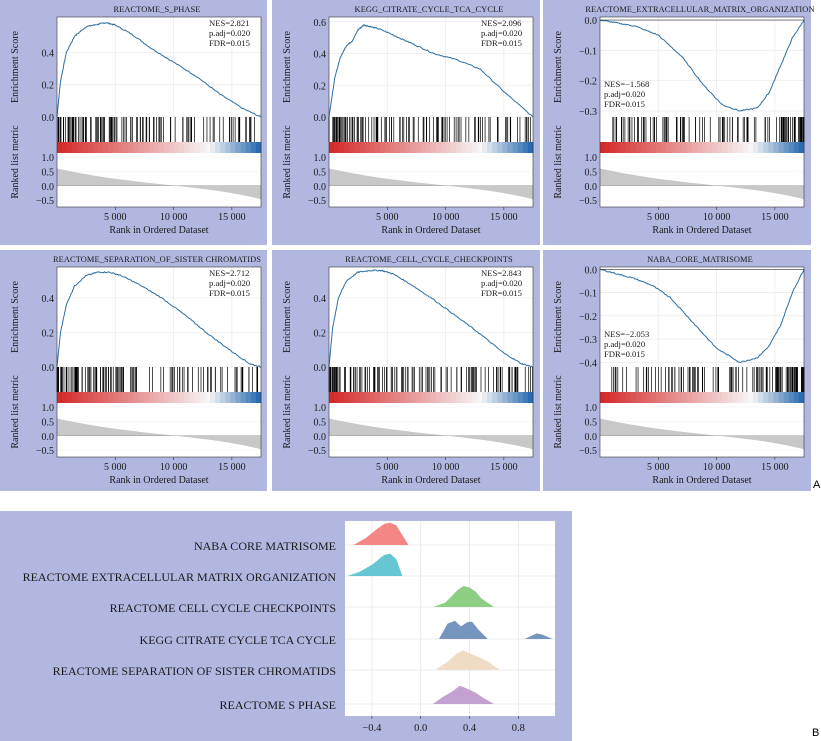 The width and height of the screenshot is (821, 741). I want to click on nes-label: NES=−1.568, so click(626, 84).